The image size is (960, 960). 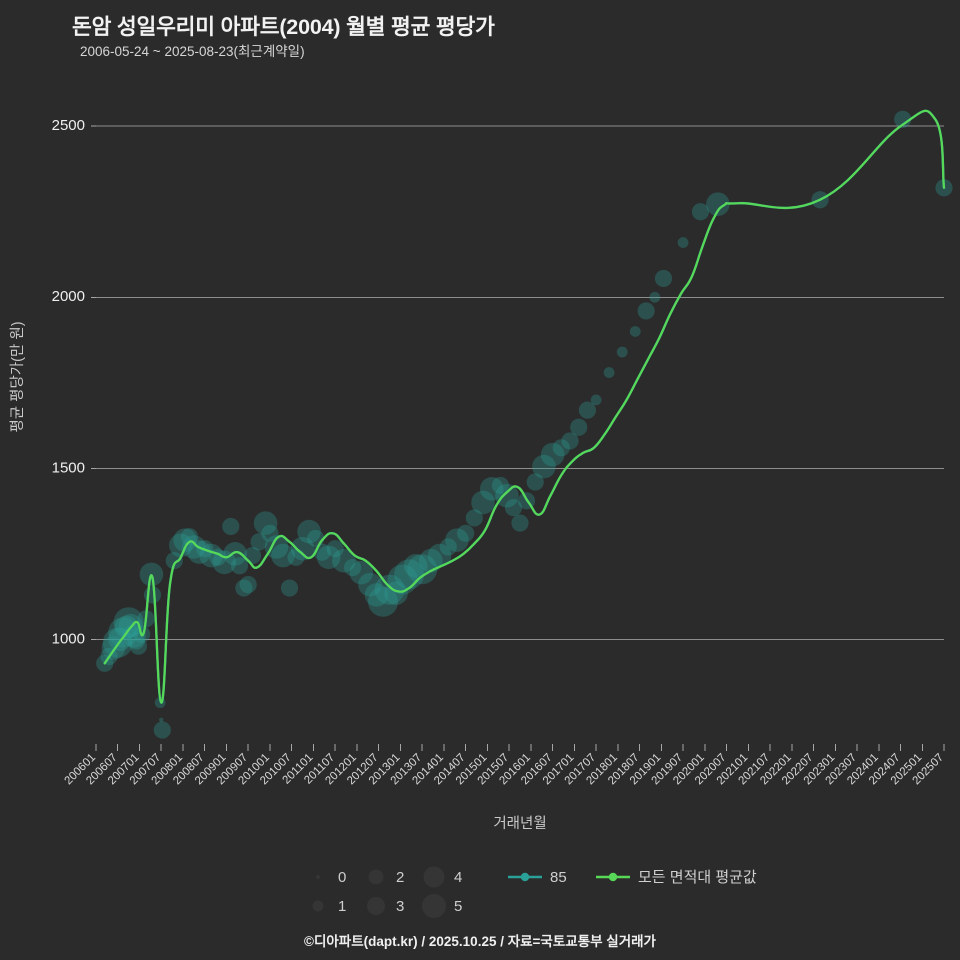 I want to click on y-axis-title: 평균 평당가(만 원), so click(x=17, y=376).